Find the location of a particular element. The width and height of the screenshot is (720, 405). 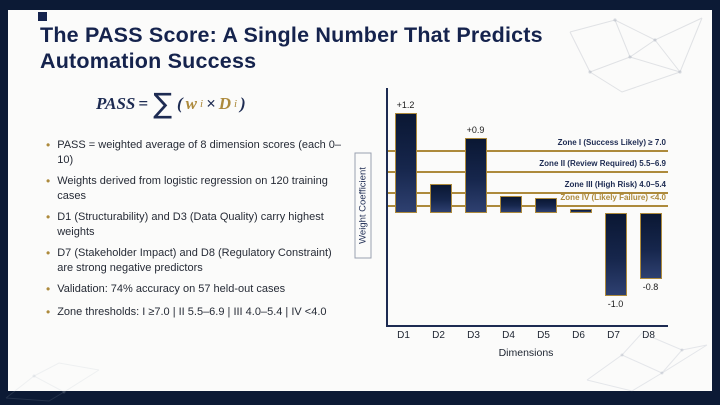

x-tick-D2: D2 is located at coordinates (438, 335).